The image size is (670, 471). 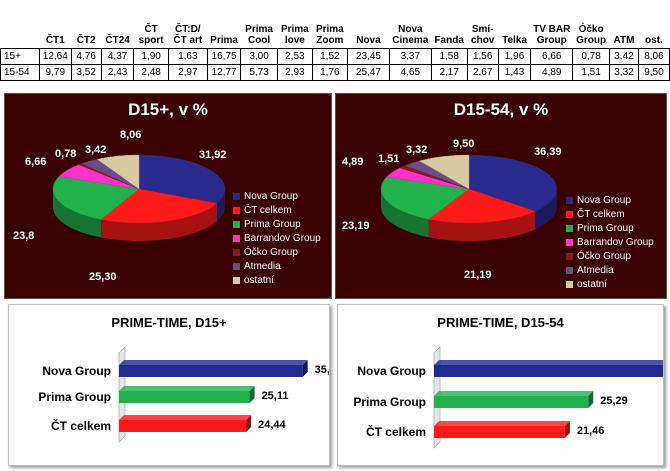 I want to click on legend-item: Prima Group, so click(x=277, y=225).